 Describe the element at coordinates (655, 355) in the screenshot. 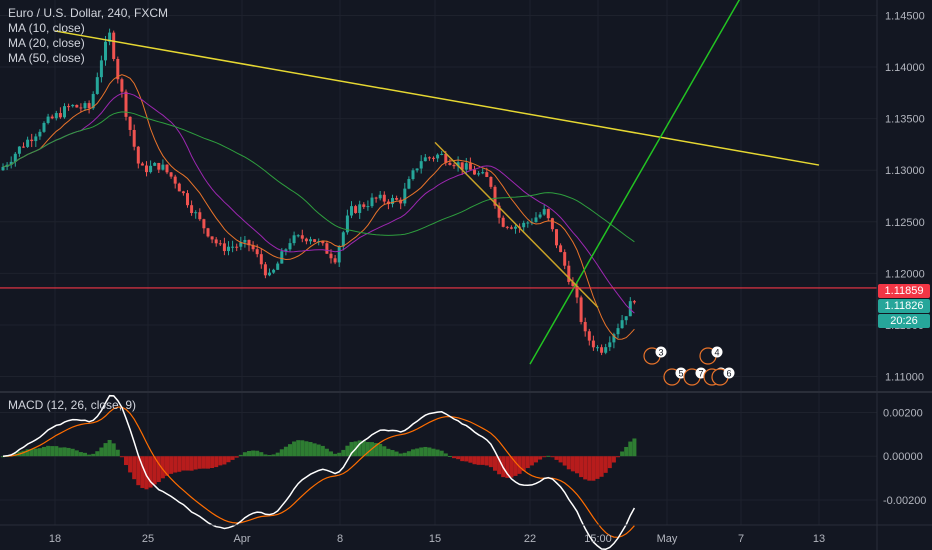

I see `event-marker: 3` at that location.